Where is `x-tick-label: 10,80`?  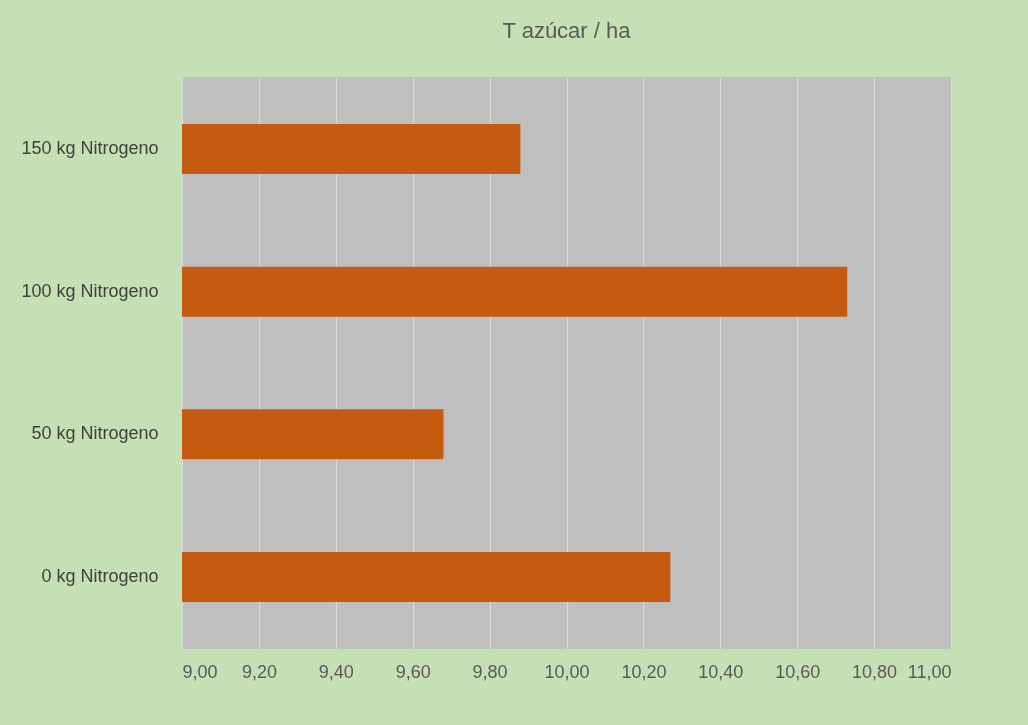 x-tick-label: 10,80 is located at coordinates (875, 671).